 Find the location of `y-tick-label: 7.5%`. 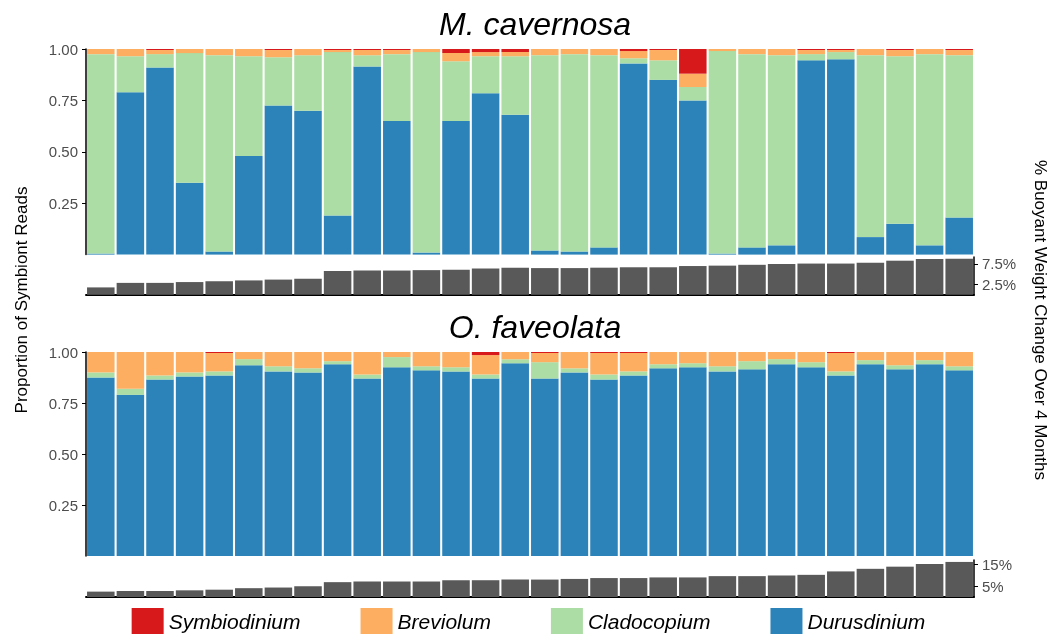

y-tick-label: 7.5% is located at coordinates (999, 264).